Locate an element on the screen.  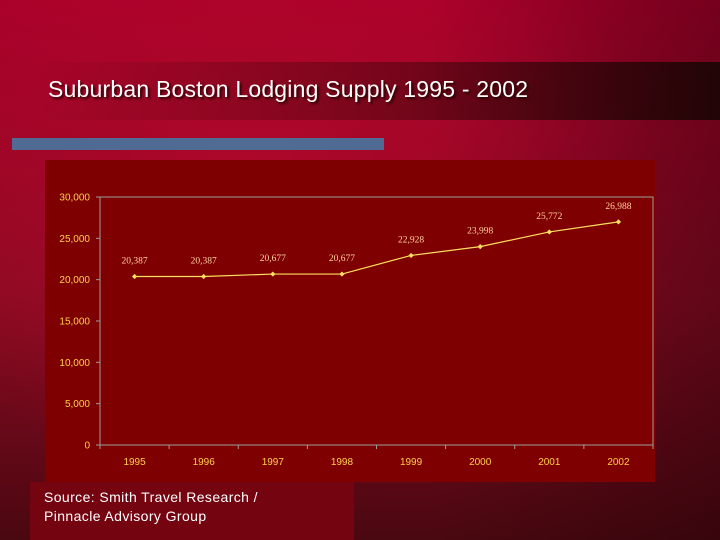
source-box is located at coordinates (192, 511).